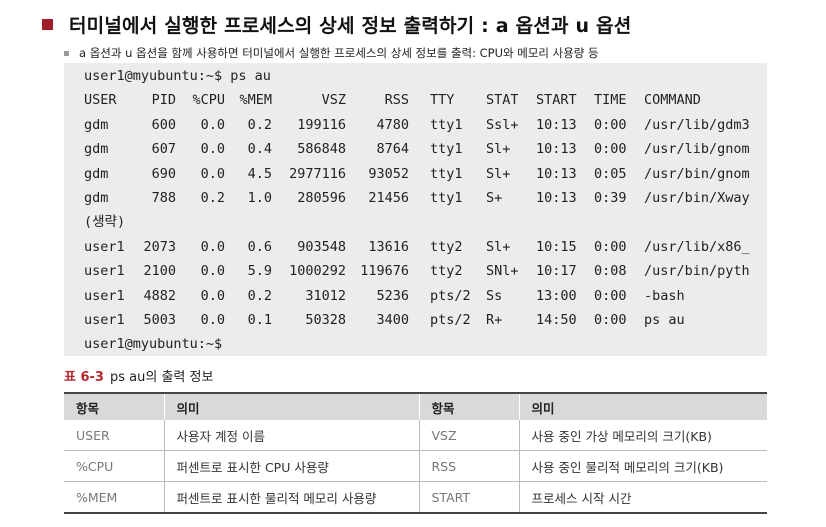  Describe the element at coordinates (66, 53) in the screenshot. I see `subtitle-bullet-icon` at that location.